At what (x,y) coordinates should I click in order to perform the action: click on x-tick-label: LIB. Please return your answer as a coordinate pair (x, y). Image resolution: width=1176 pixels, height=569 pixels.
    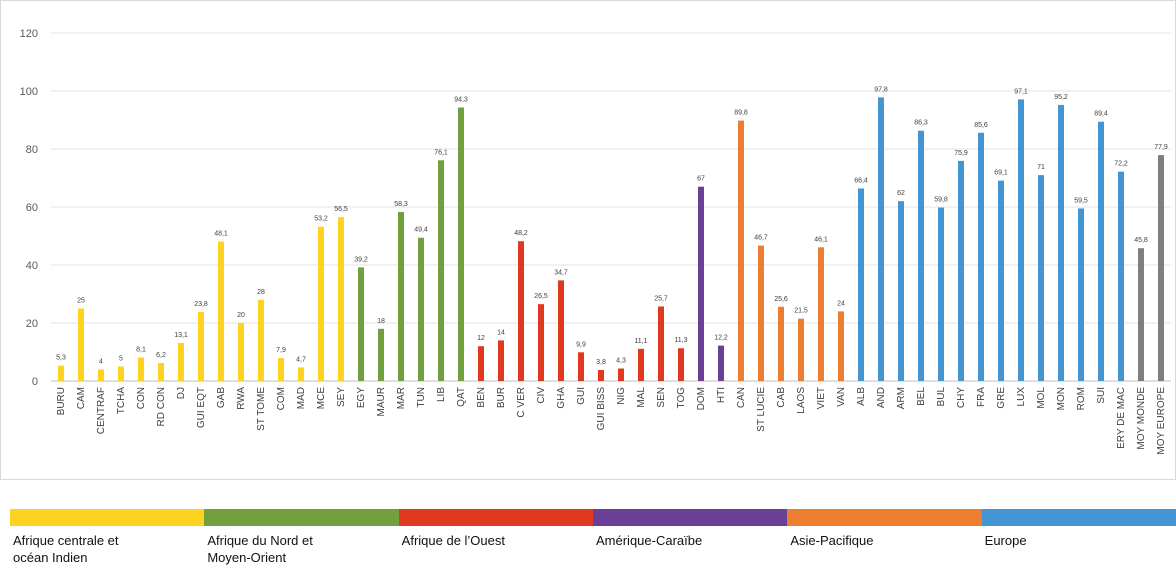
    Looking at the image, I should click on (441, 394).